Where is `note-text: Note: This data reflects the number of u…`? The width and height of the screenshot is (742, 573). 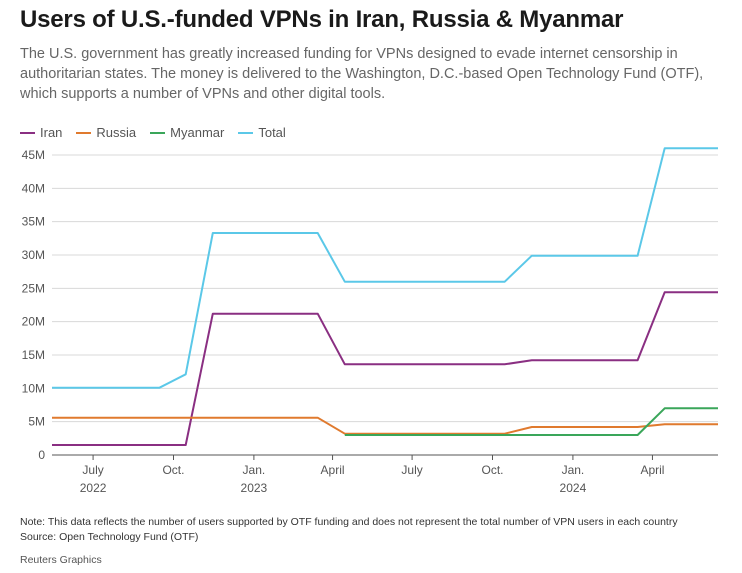
note-text: Note: This data reflects the number of u… is located at coordinates (349, 522).